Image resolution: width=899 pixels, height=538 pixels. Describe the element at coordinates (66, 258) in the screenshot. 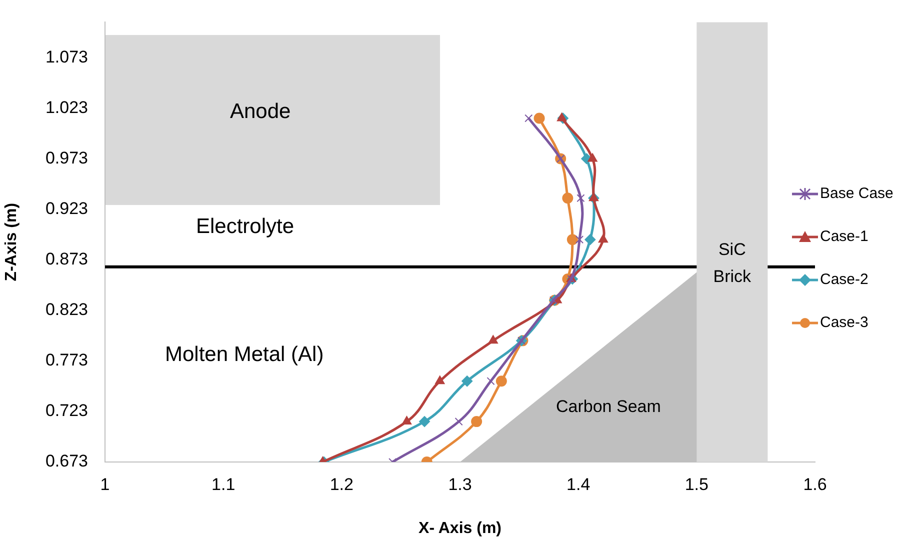

I see `y-tick-label: 0.873` at that location.